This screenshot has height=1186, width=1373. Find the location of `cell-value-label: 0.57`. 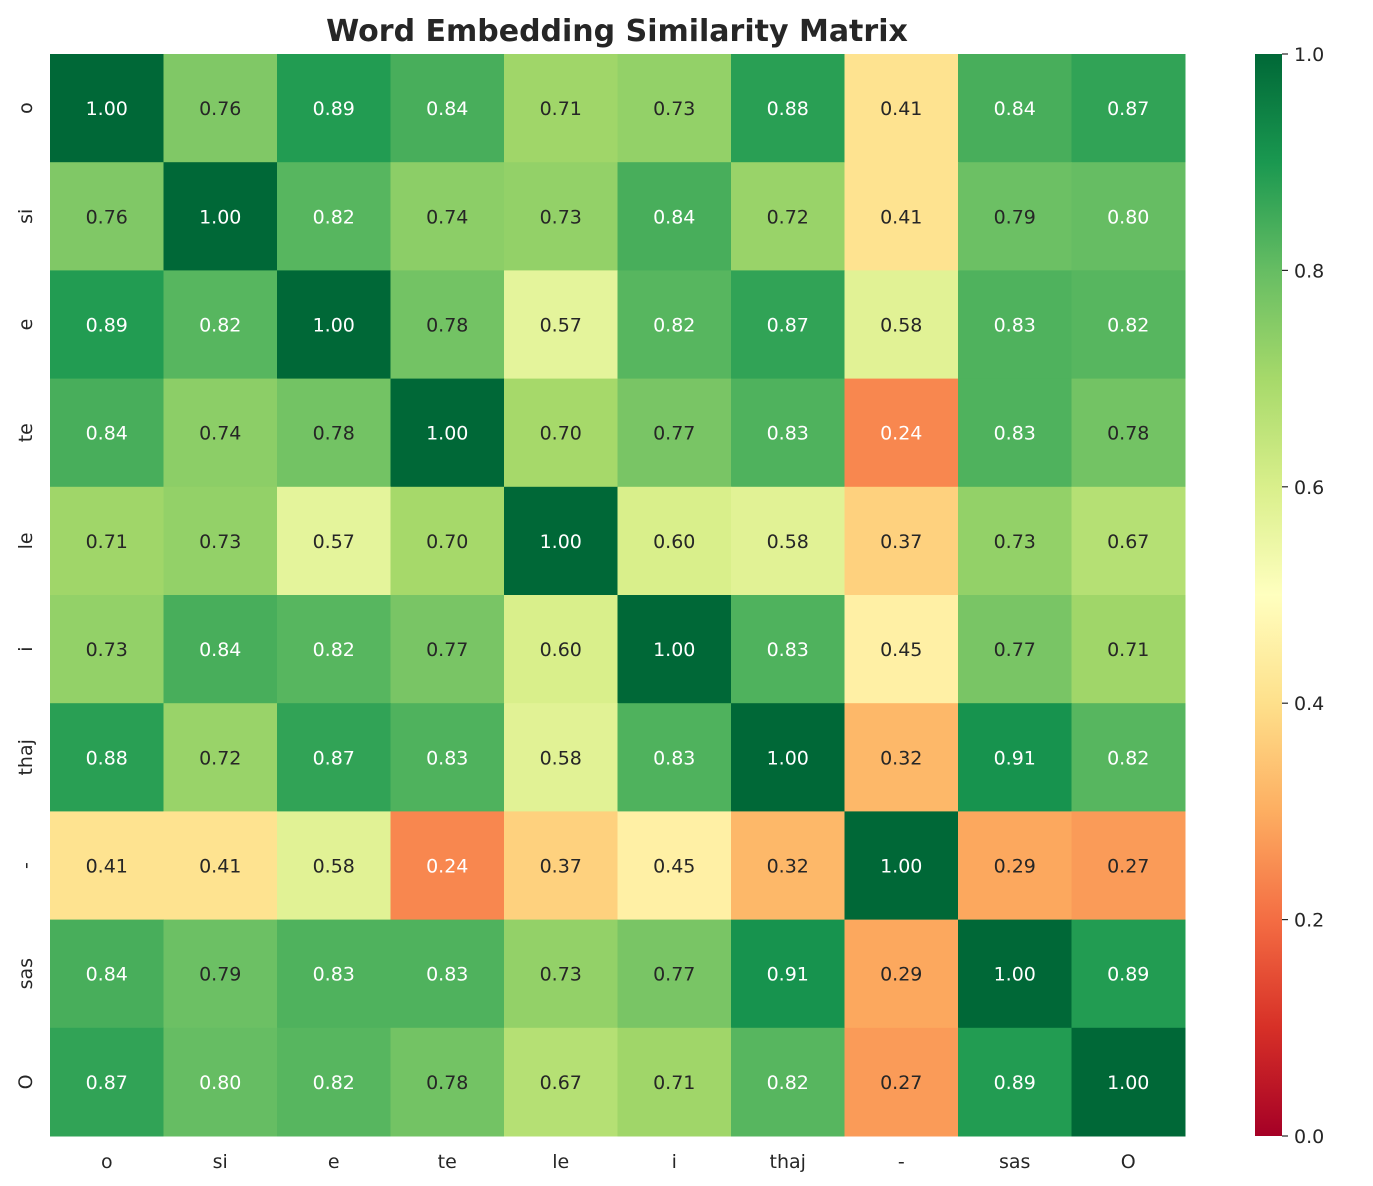

cell-value-label: 0.57 is located at coordinates (561, 326).